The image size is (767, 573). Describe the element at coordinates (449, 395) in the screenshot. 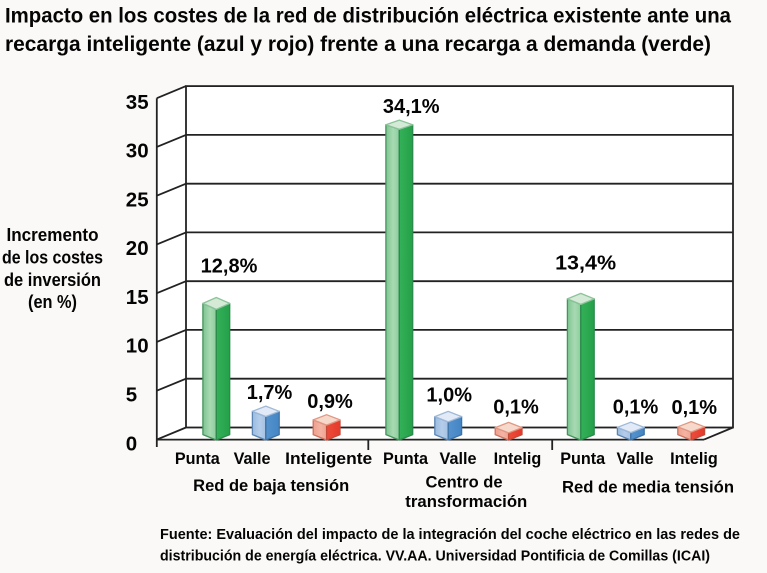

I see `svg-text: 1,0%` at that location.